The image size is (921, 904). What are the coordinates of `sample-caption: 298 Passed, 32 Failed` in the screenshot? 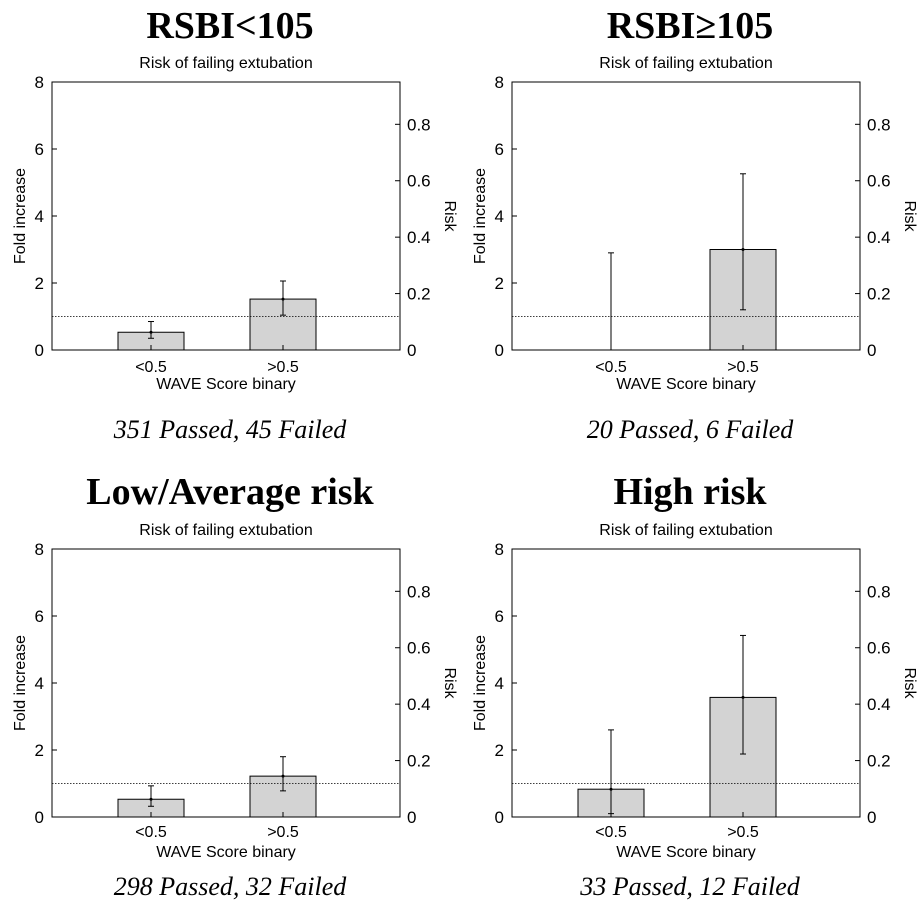 It's located at (230, 886).